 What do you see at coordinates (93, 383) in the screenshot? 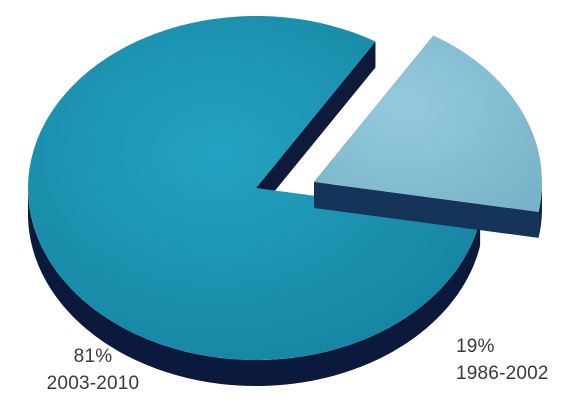
I see `slice-category-label: 2003-2010` at bounding box center [93, 383].